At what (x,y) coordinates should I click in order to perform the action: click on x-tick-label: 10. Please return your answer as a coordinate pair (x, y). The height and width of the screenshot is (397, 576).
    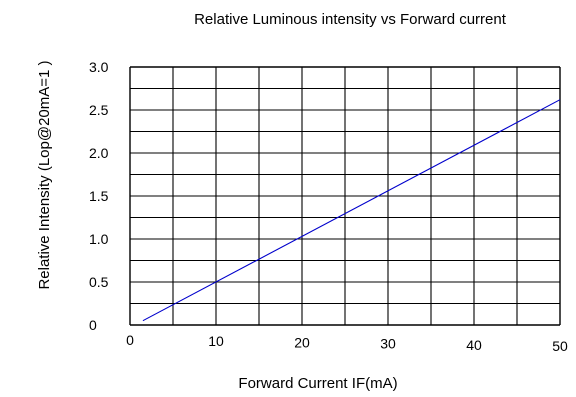
    Looking at the image, I should click on (216, 341).